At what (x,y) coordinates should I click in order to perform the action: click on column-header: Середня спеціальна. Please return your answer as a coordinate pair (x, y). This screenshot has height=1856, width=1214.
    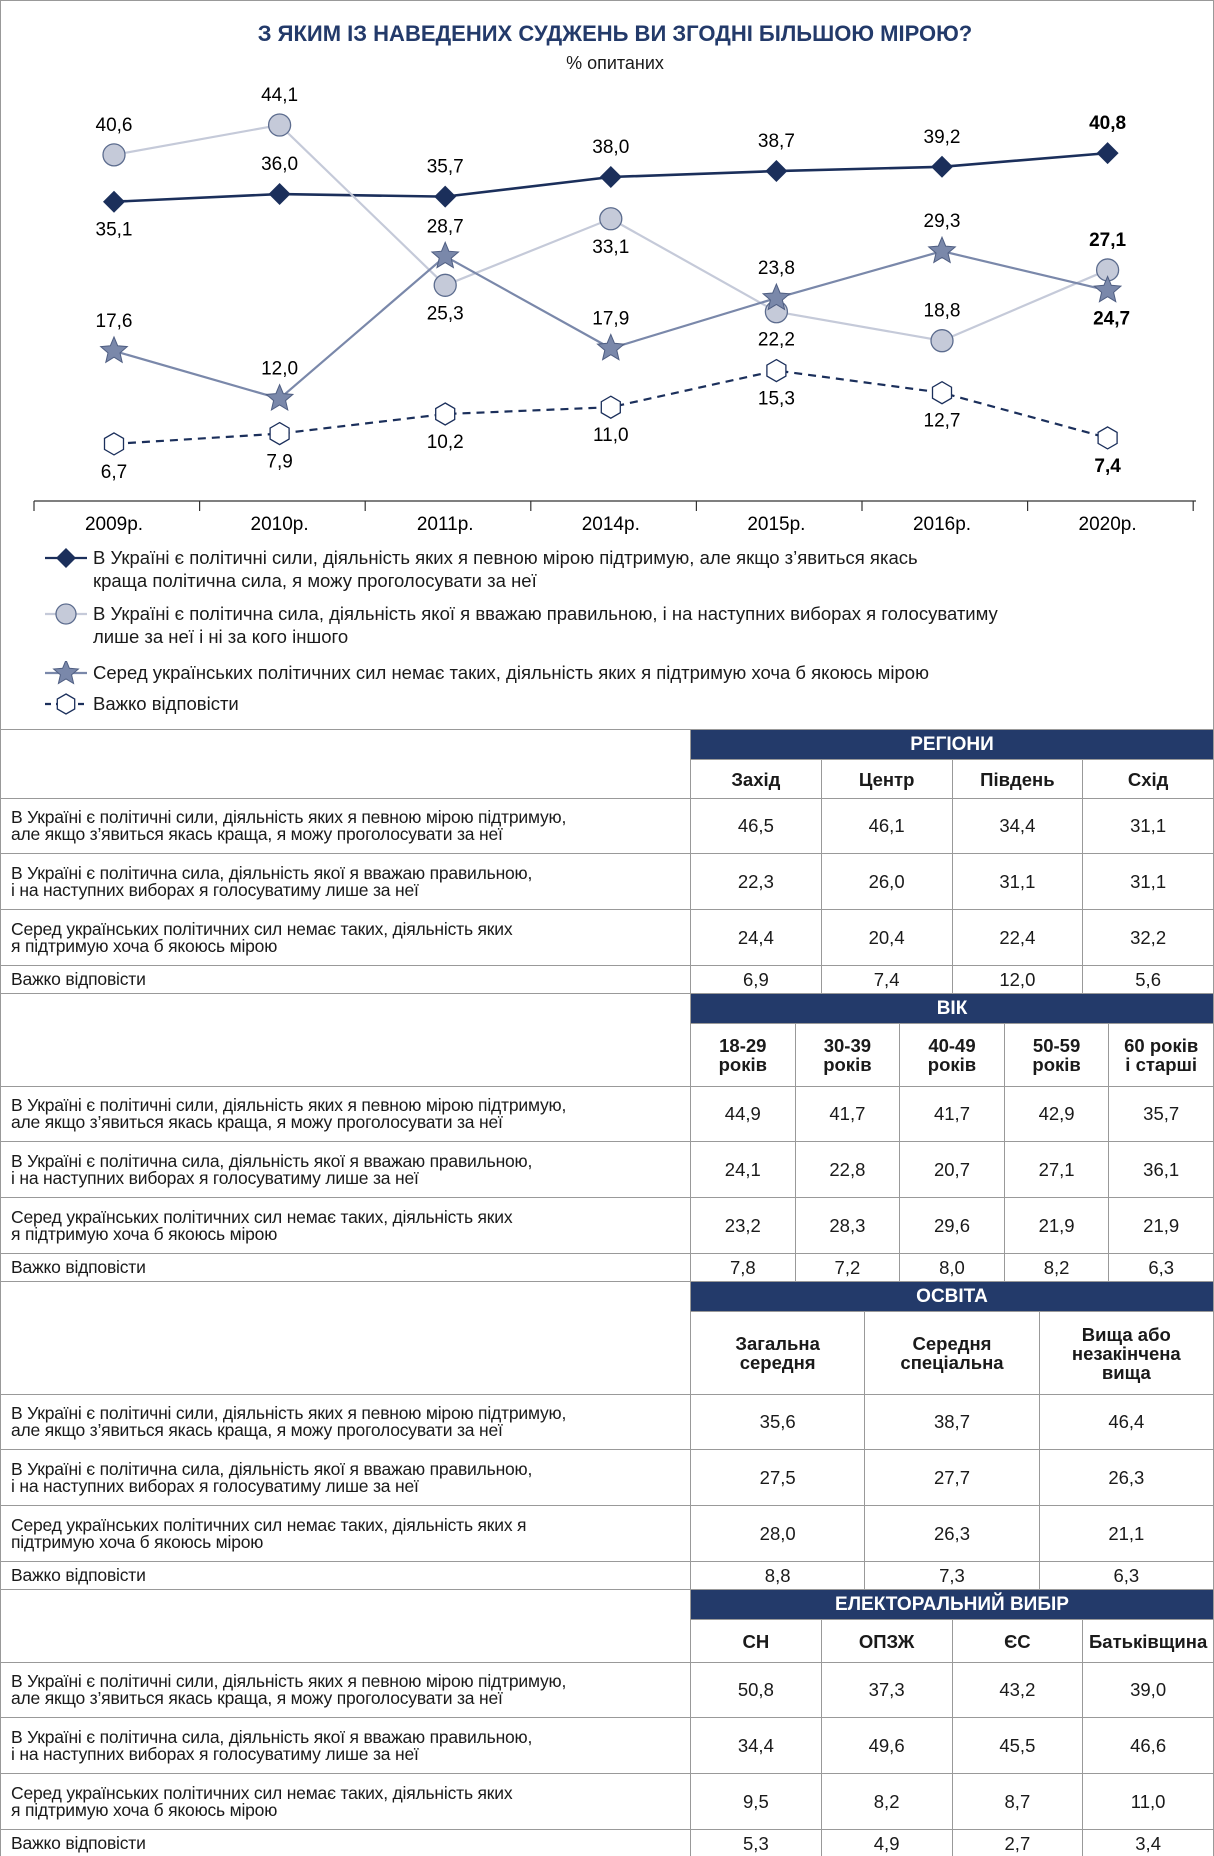
    Looking at the image, I should click on (952, 1353).